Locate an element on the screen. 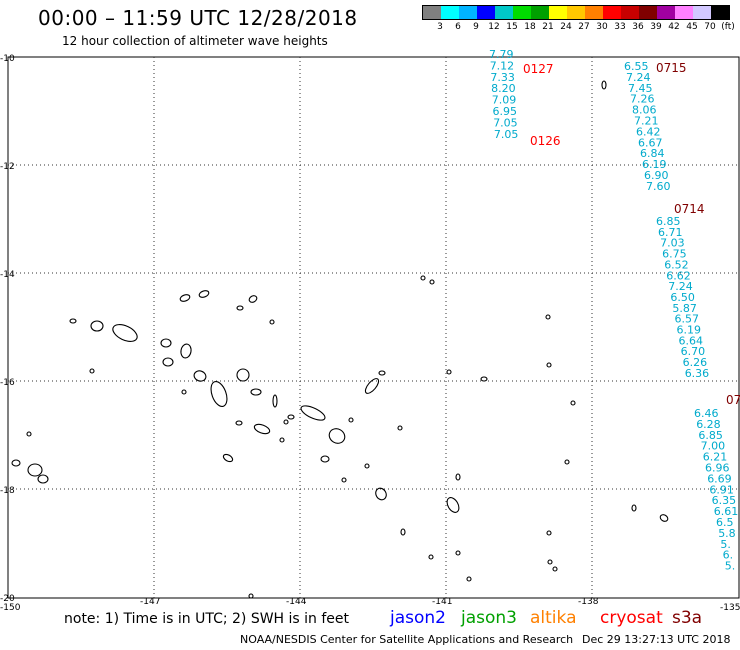 The image size is (740, 650). color-scale-label: 3 is located at coordinates (440, 27).